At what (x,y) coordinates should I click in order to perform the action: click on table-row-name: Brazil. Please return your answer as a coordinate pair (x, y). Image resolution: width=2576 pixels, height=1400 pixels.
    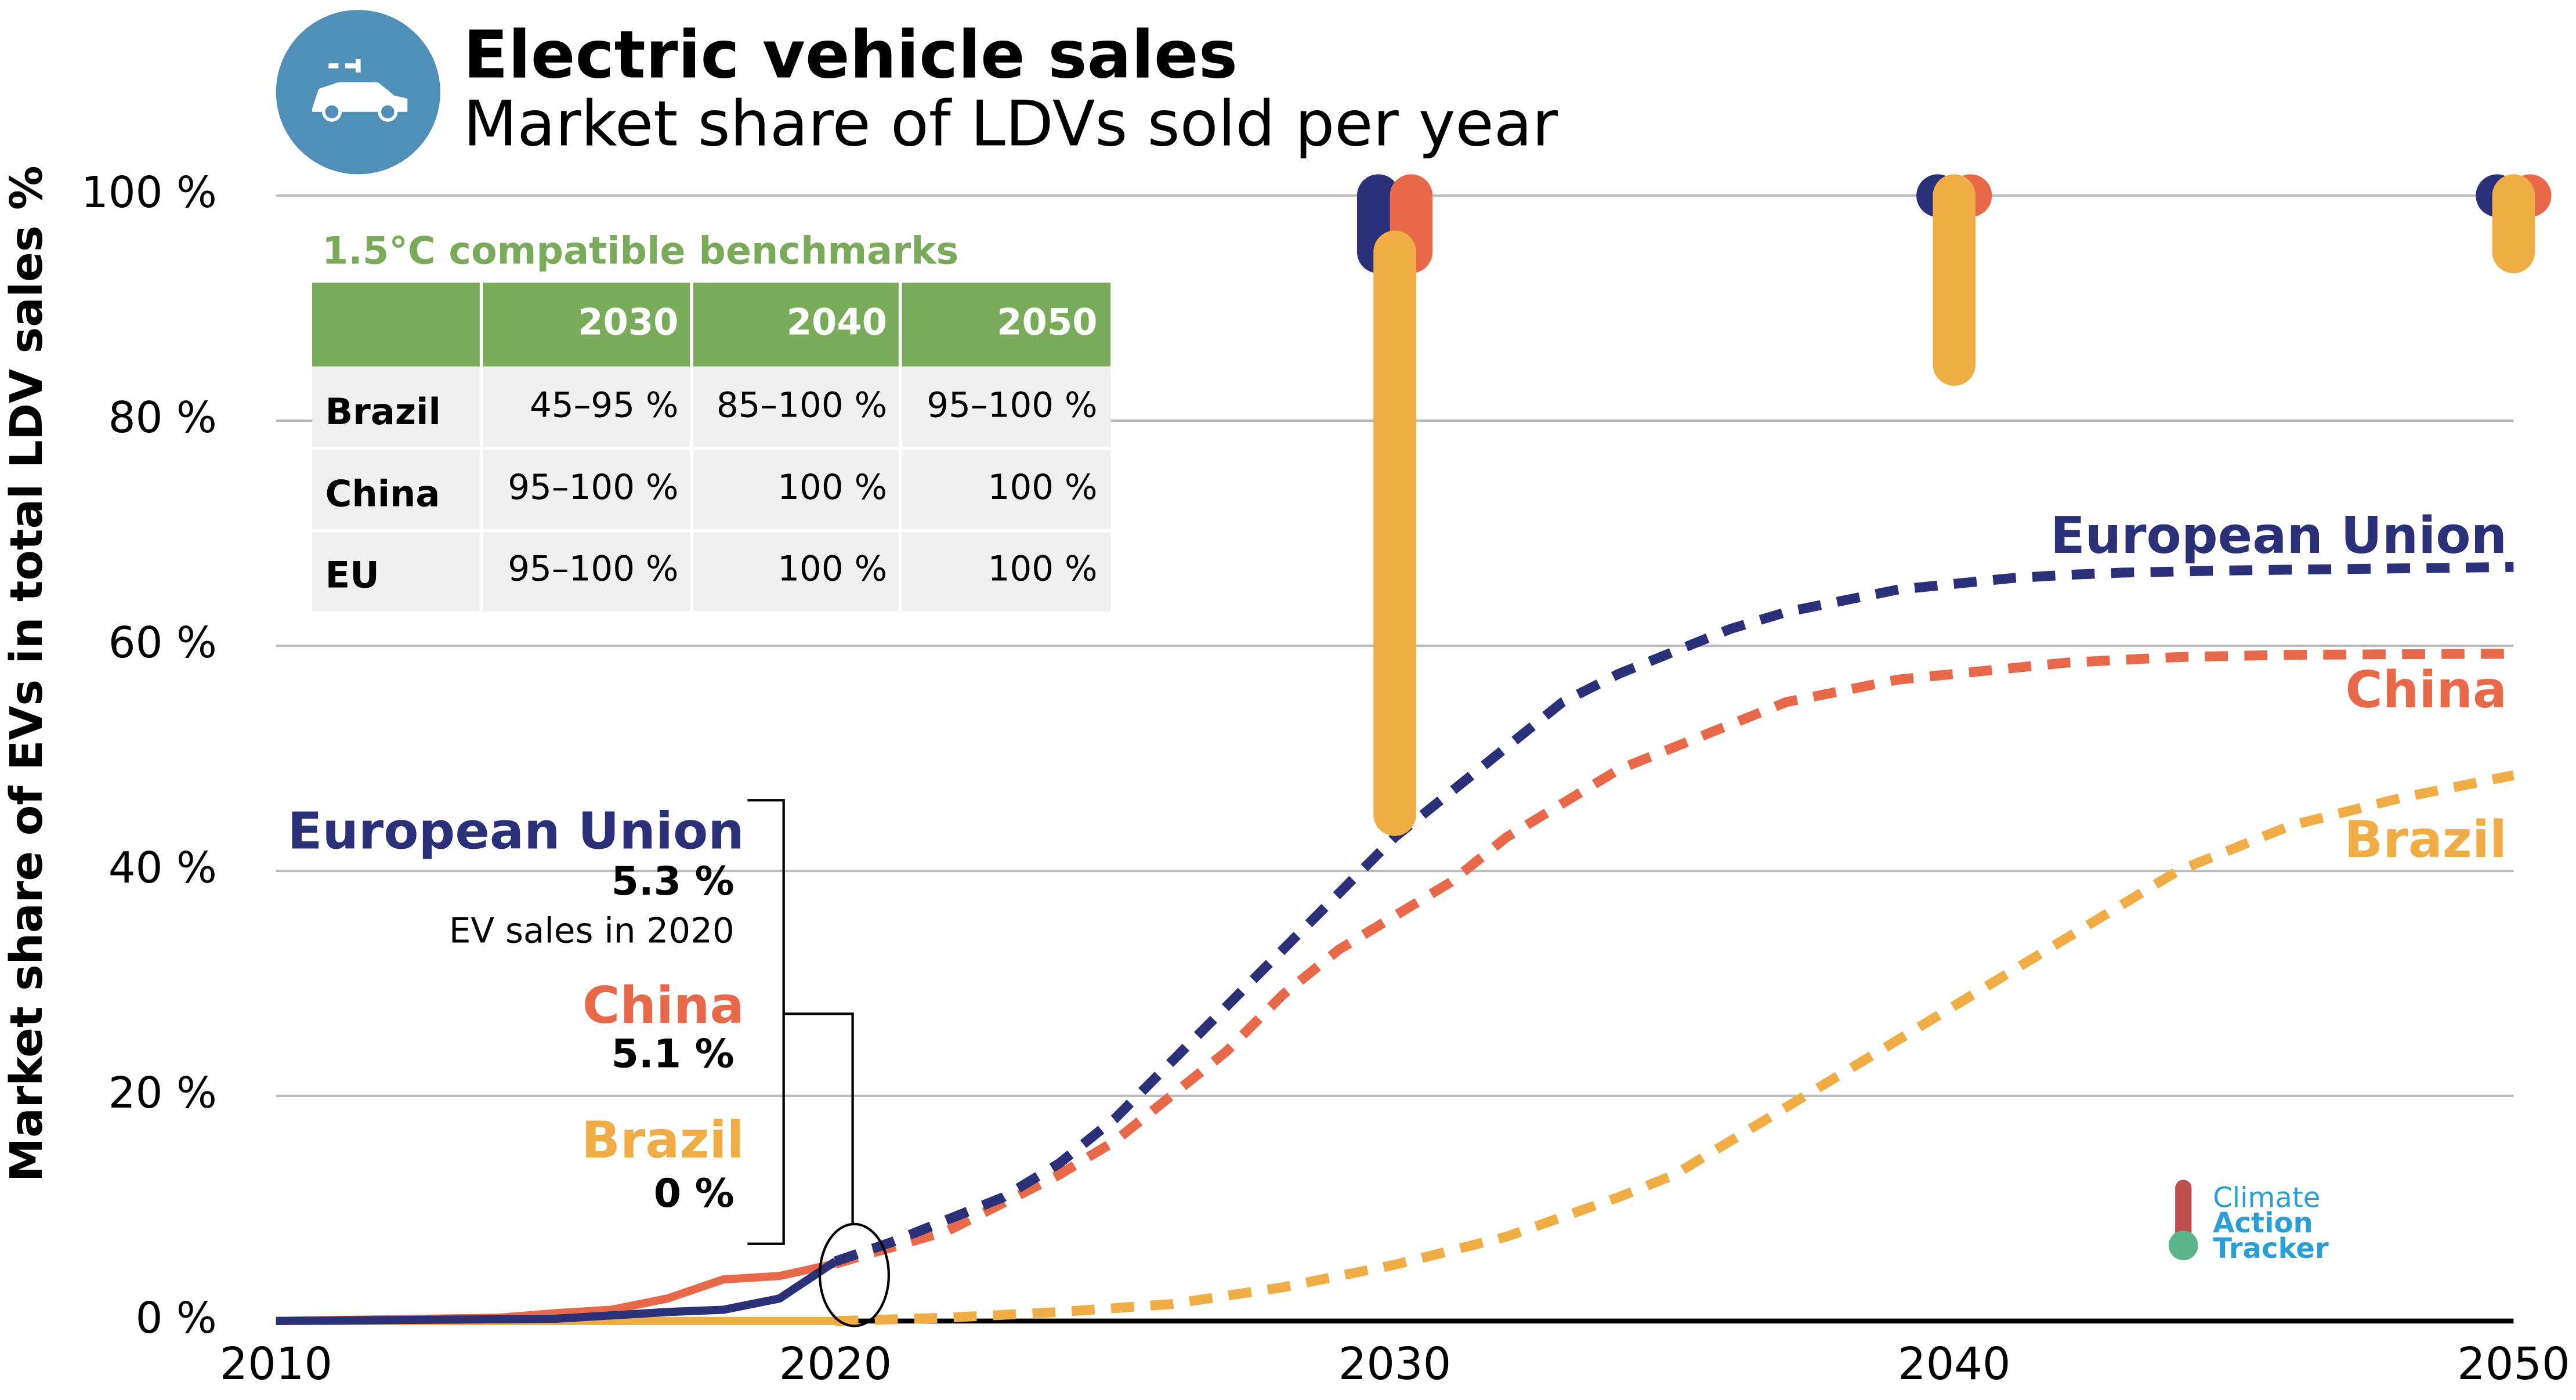
    Looking at the image, I should click on (383, 411).